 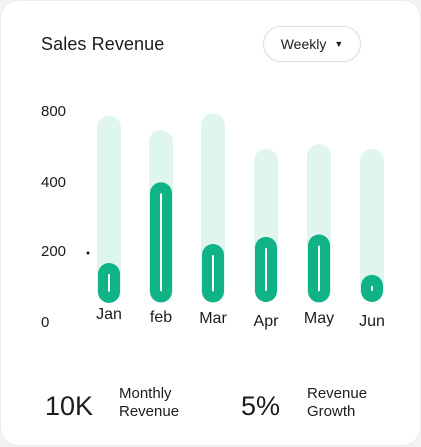 What do you see at coordinates (53, 111) in the screenshot?
I see `y-tick-label: 800` at bounding box center [53, 111].